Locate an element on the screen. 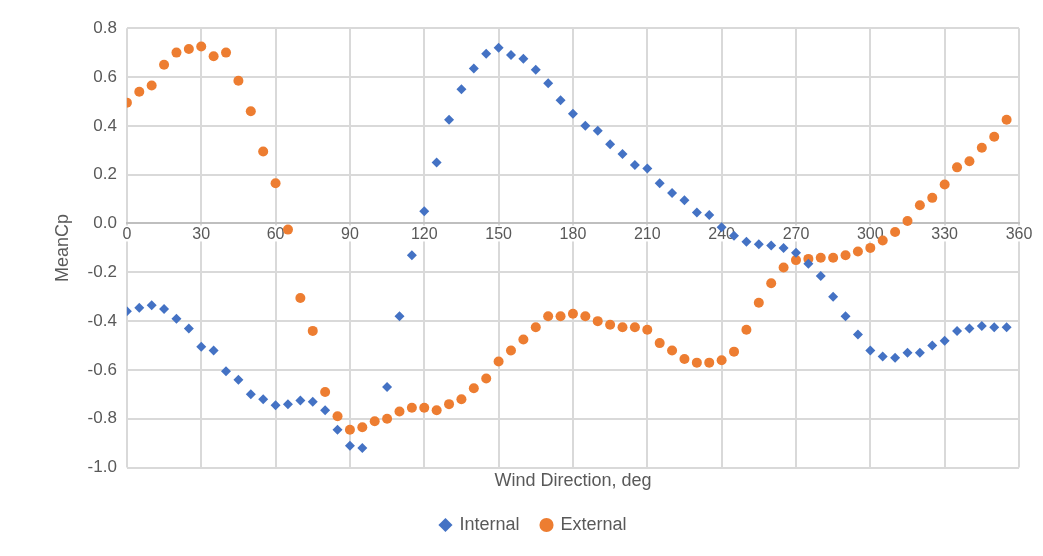 The width and height of the screenshot is (1043, 556). x-tick-label: 180 is located at coordinates (573, 233).